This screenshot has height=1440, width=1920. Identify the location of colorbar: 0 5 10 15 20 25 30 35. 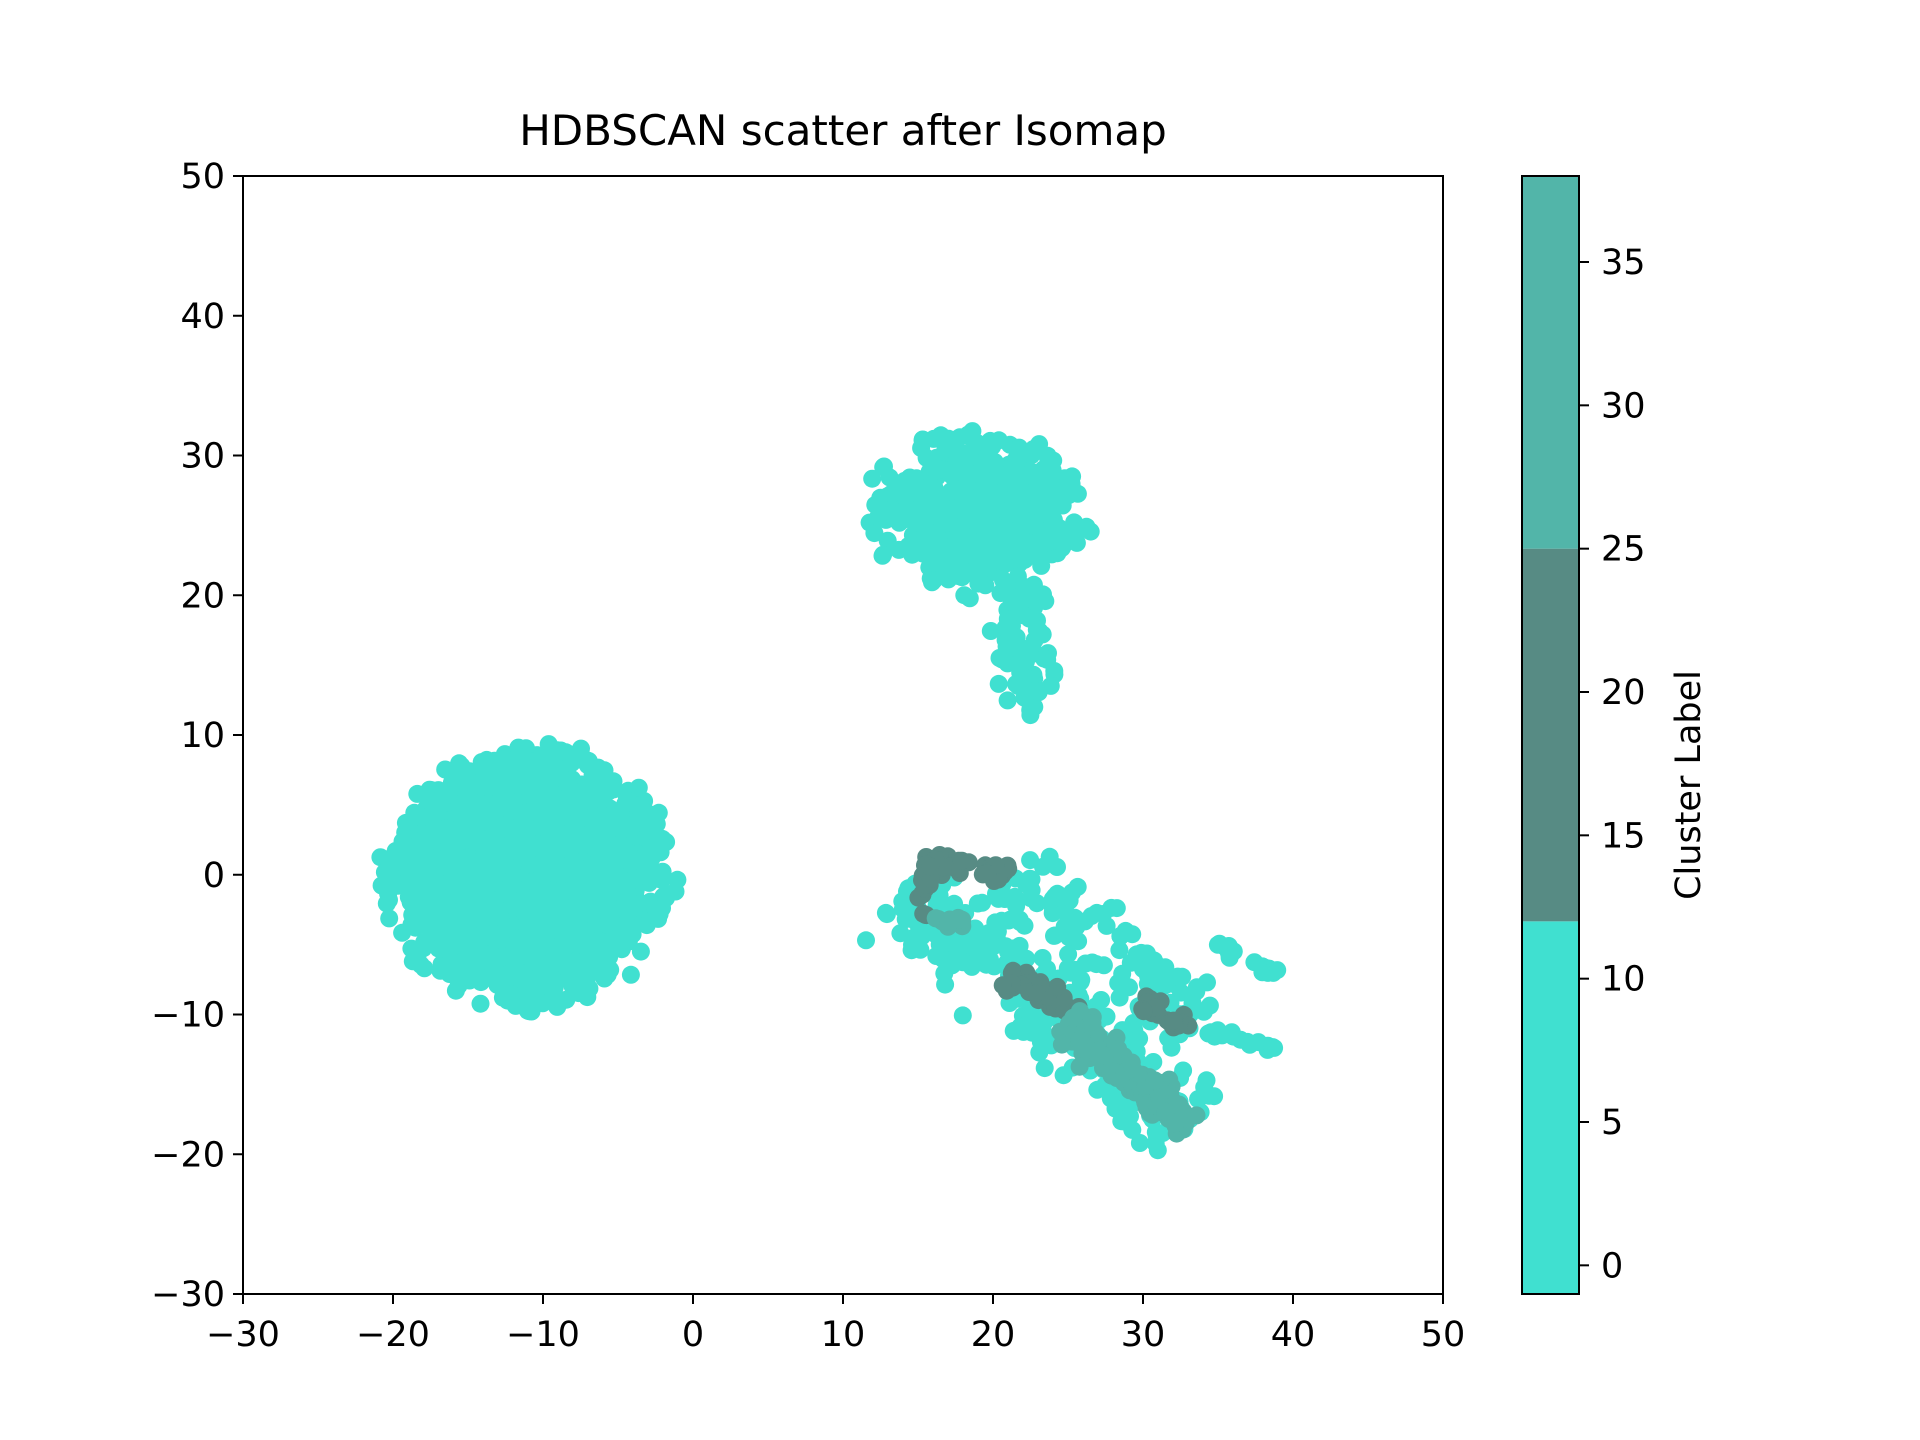
(1583, 735).